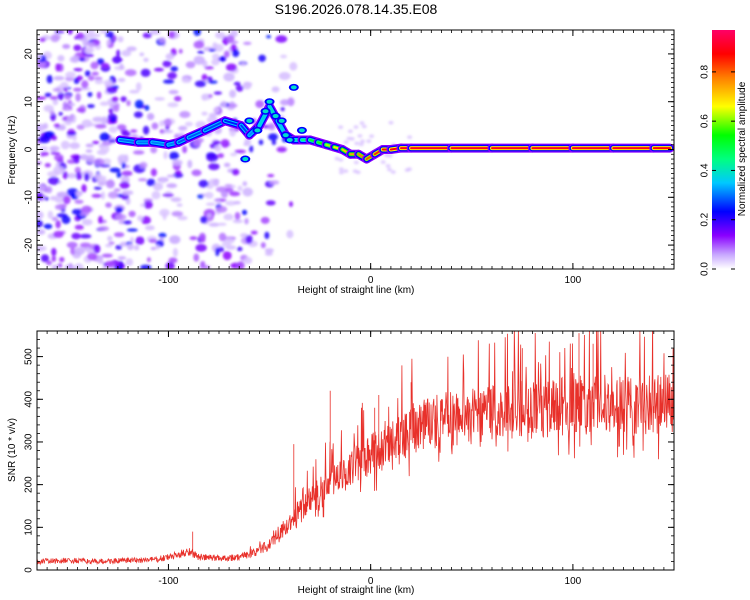 This screenshot has height=600, width=750. I want to click on y-tick-label: -20, so click(29, 244).